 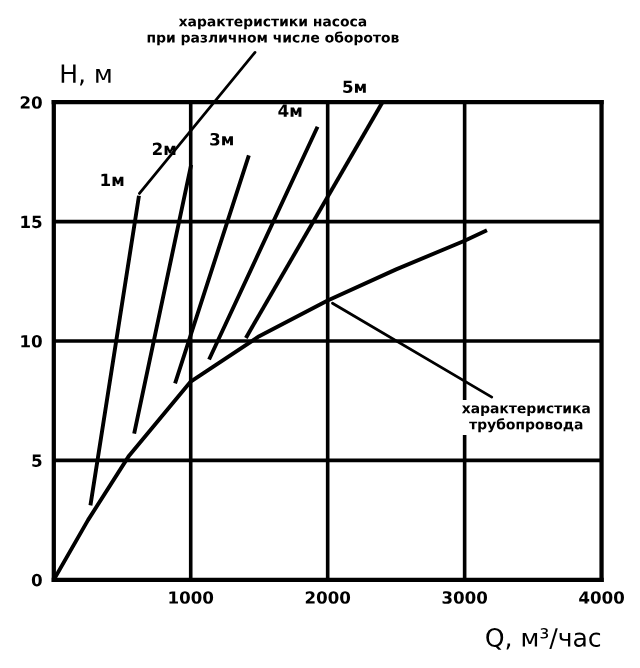 I want to click on series-label: 1м, so click(x=112, y=179).